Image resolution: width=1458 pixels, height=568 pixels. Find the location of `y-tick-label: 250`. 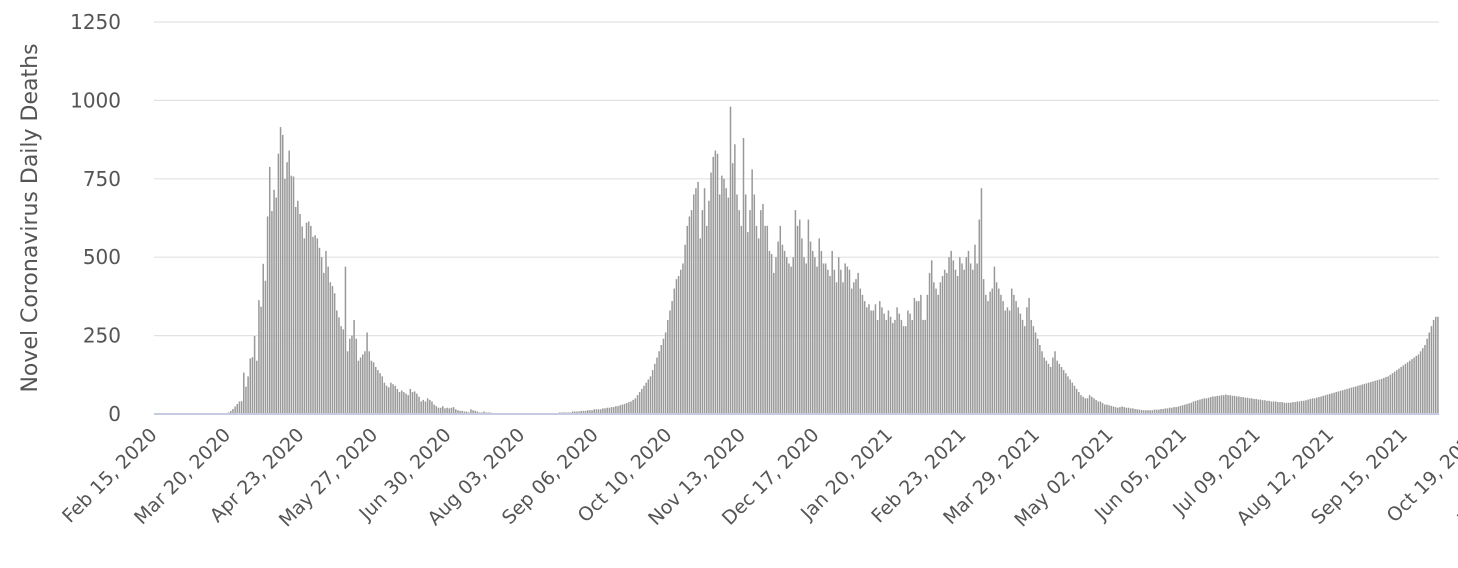

y-tick-label: 250 is located at coordinates (102, 336).